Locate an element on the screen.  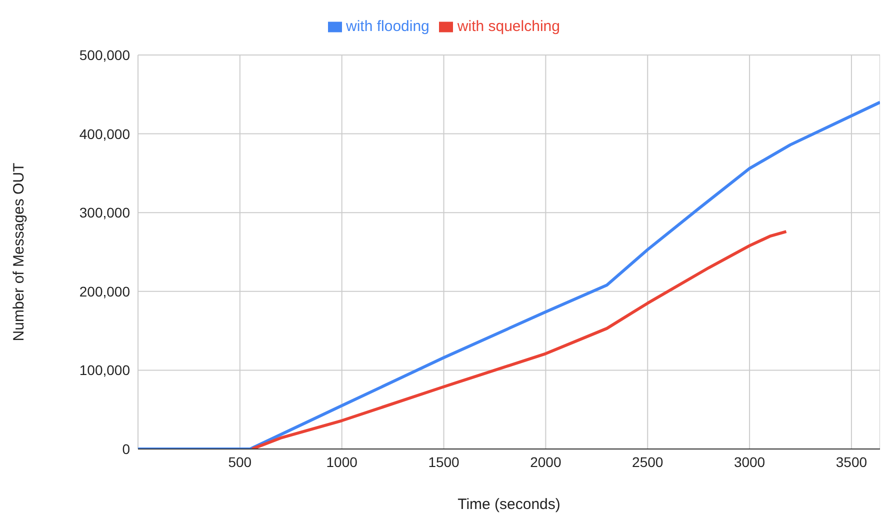
y-tick-label: 200,000 is located at coordinates (104, 291).